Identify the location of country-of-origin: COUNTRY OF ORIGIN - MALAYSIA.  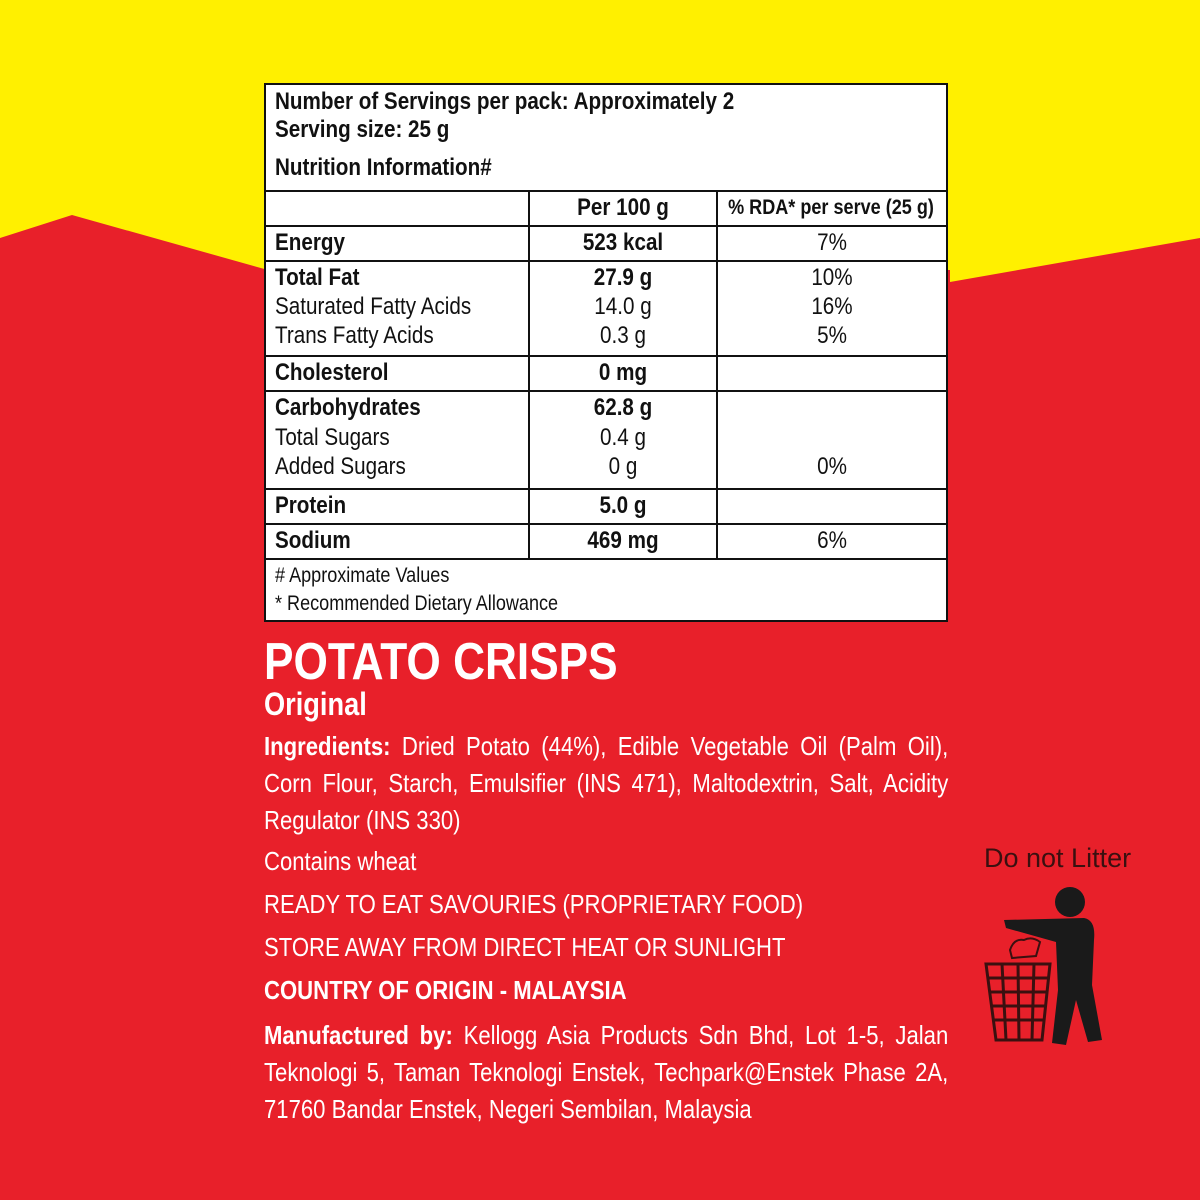
(445, 990).